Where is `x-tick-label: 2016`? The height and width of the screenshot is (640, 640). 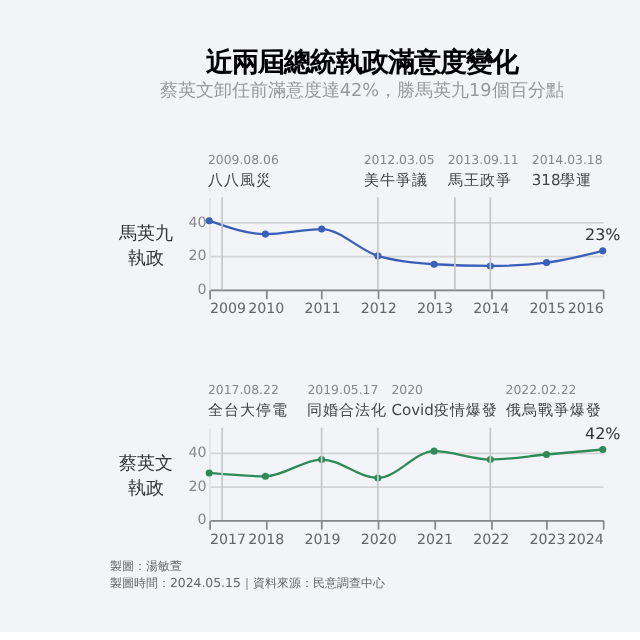 x-tick-label: 2016 is located at coordinates (586, 308).